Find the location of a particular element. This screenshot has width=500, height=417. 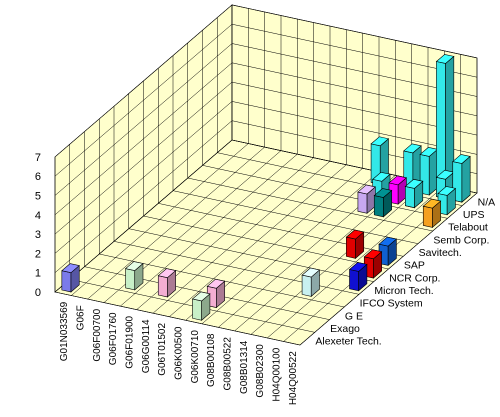

y-category-label: N/A is located at coordinates (487, 202).